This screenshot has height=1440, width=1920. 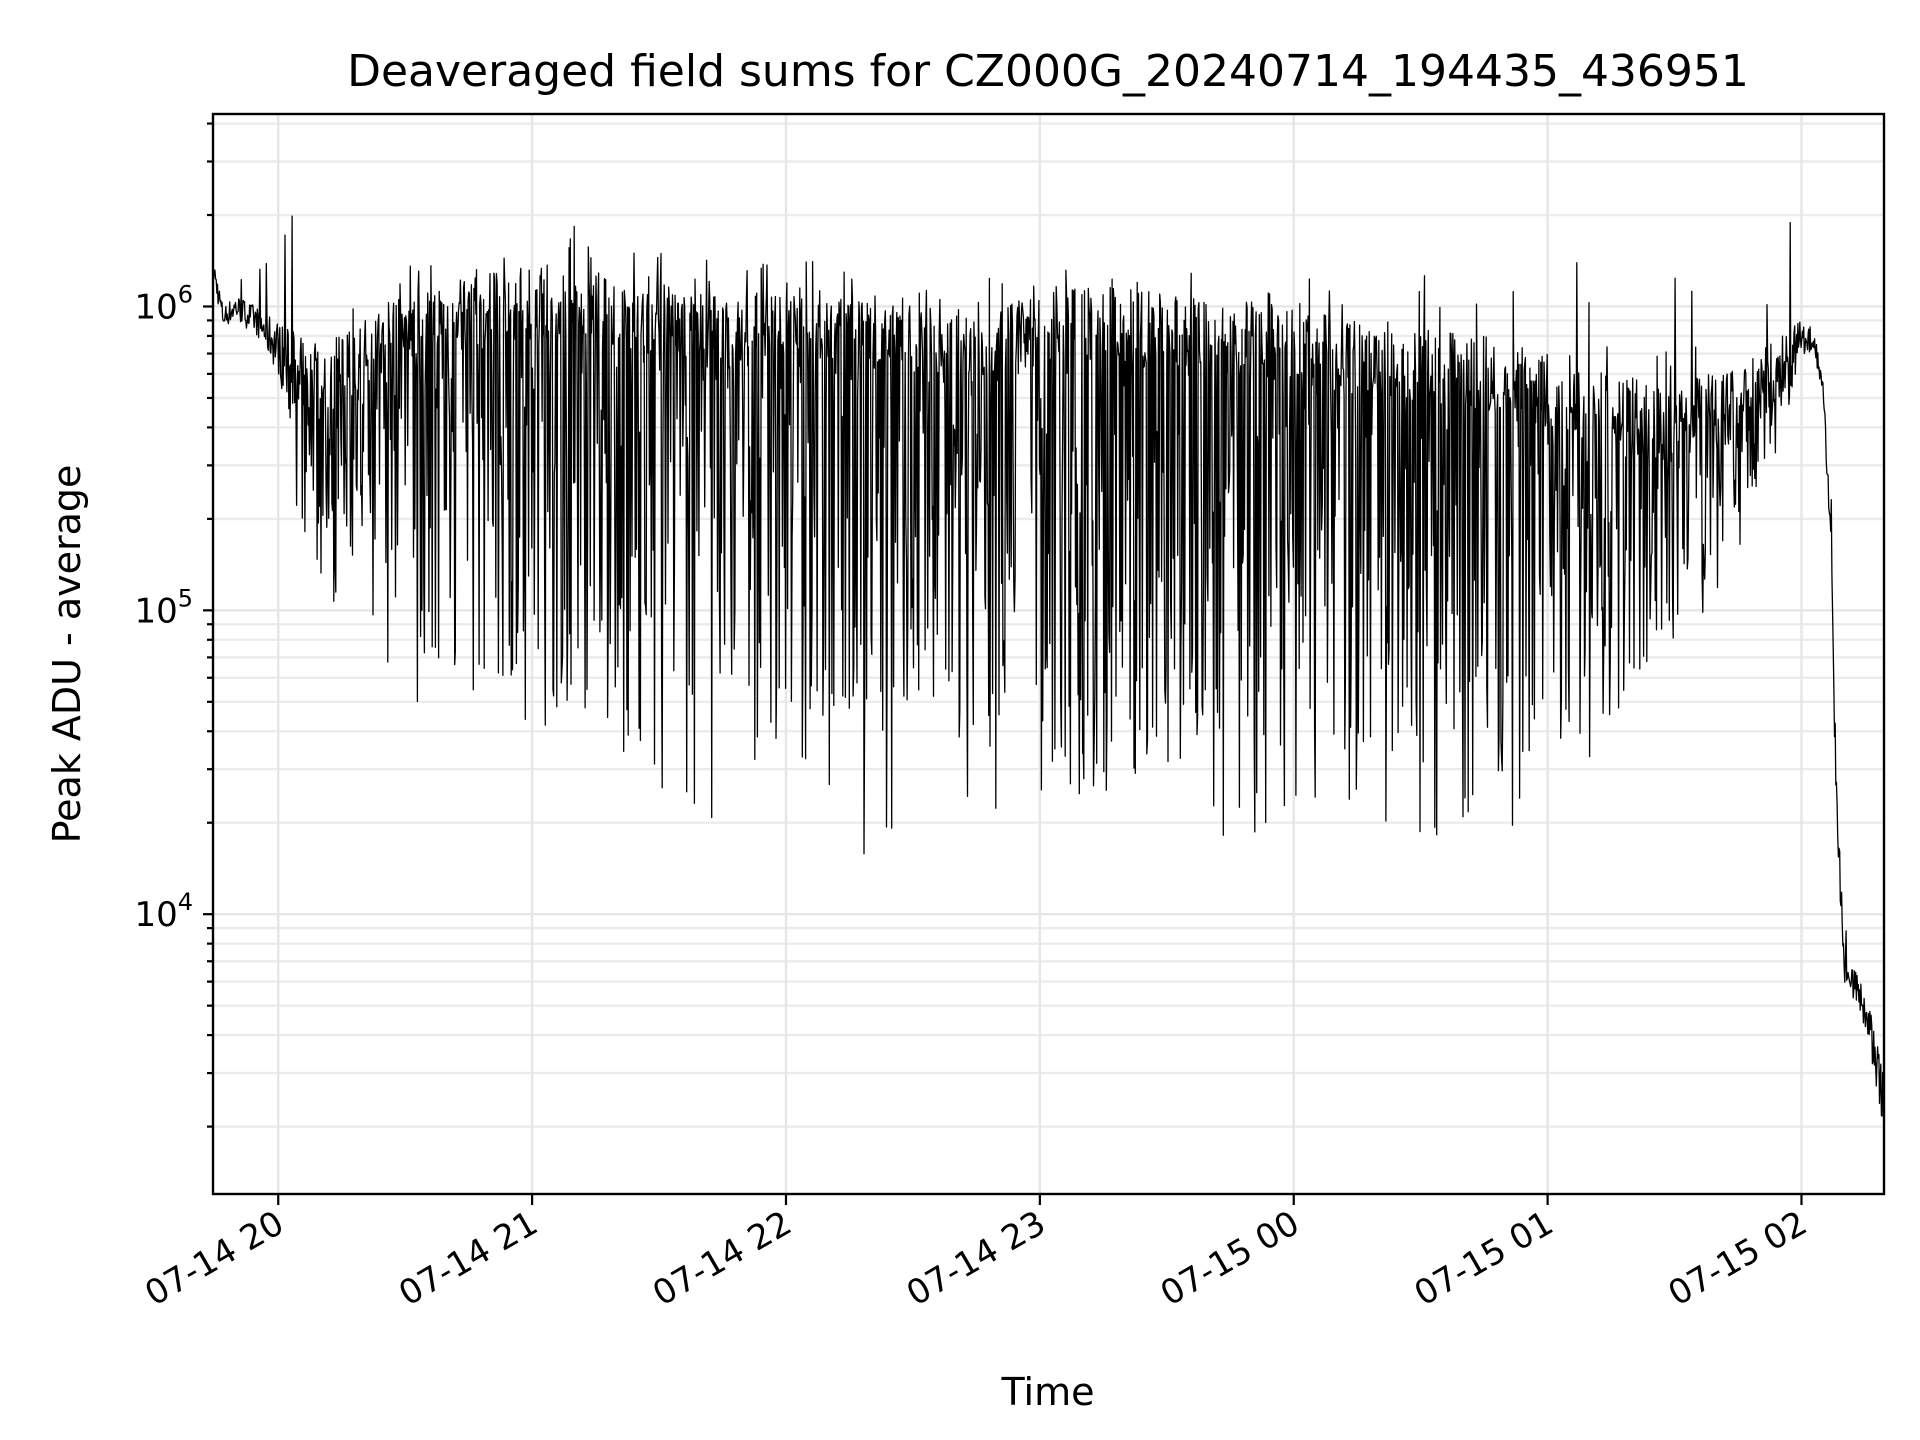 I want to click on y-tick-exponent: 4, so click(x=185, y=902).